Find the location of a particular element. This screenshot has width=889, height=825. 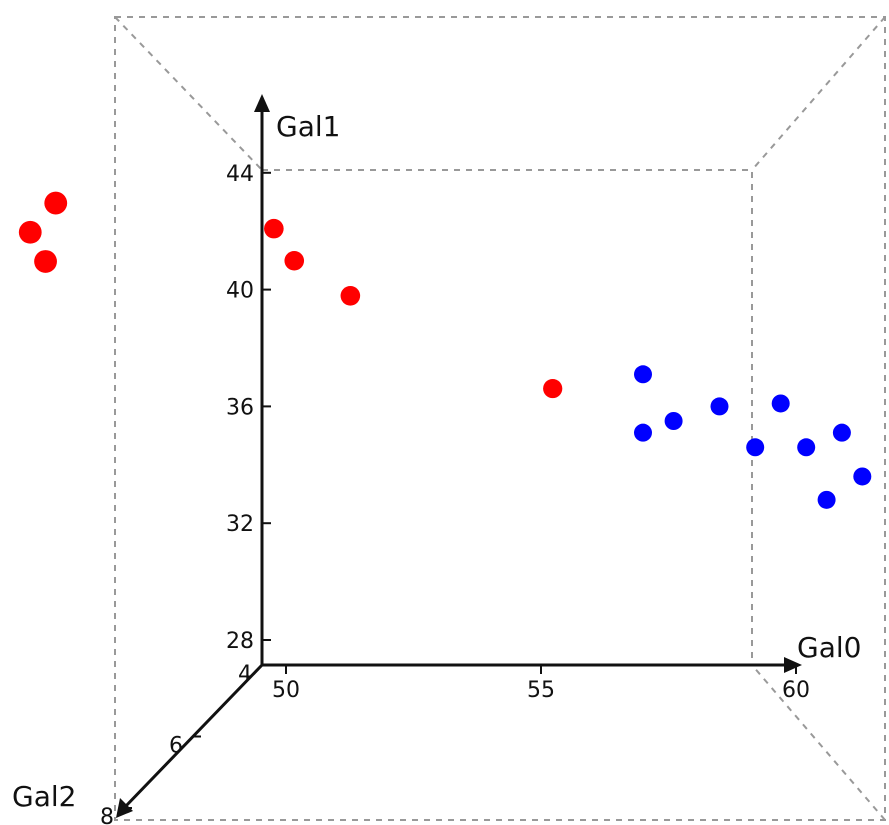

z-axis-title: Gal2 is located at coordinates (44, 796).